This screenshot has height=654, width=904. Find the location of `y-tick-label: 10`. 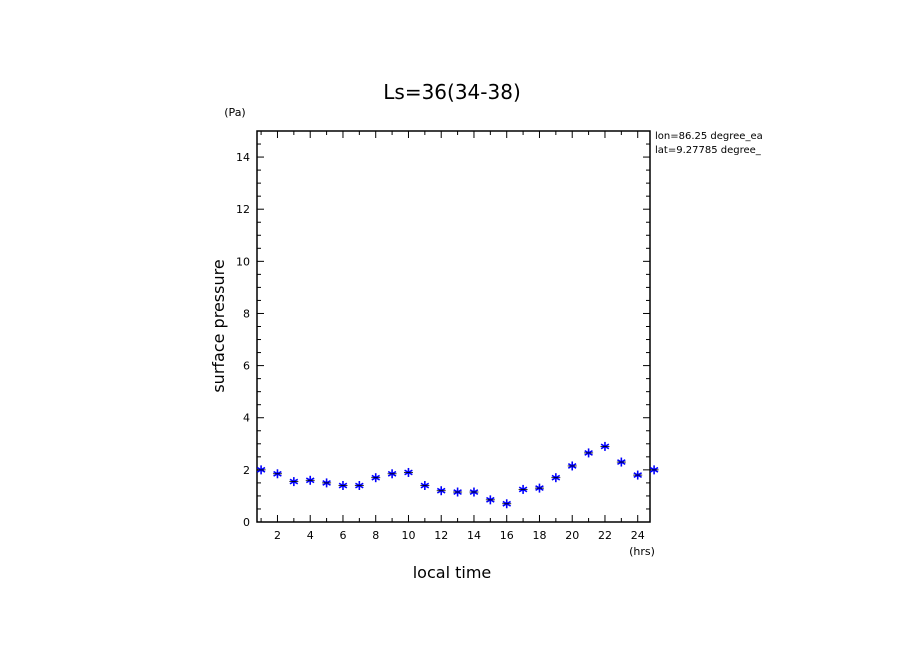

y-tick-label: 10 is located at coordinates (243, 261).